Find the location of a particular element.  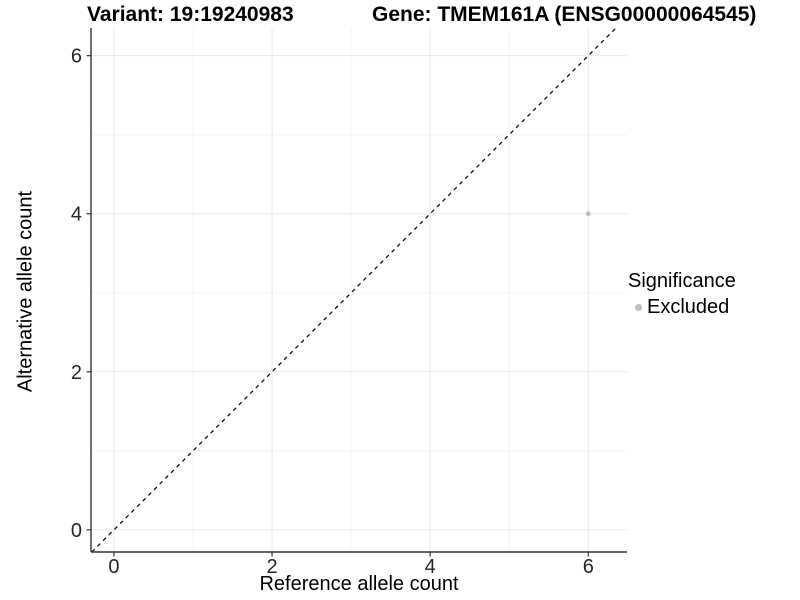

y-tick-label: 4 is located at coordinates (76, 215).